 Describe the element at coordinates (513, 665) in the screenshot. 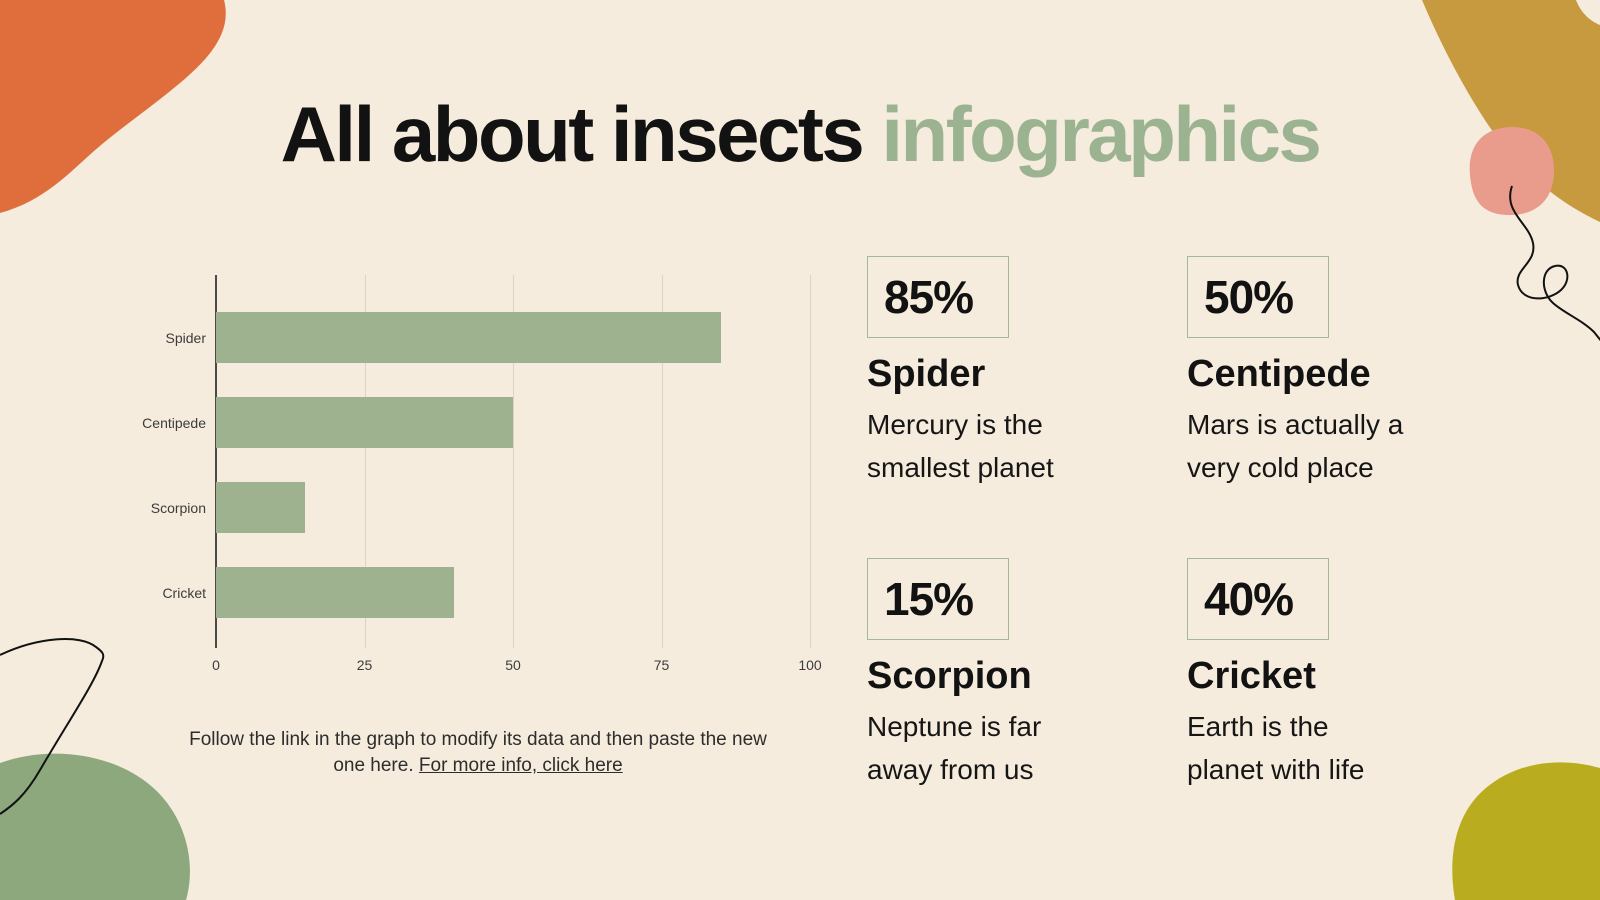

I see `x-tick-label: 50` at that location.